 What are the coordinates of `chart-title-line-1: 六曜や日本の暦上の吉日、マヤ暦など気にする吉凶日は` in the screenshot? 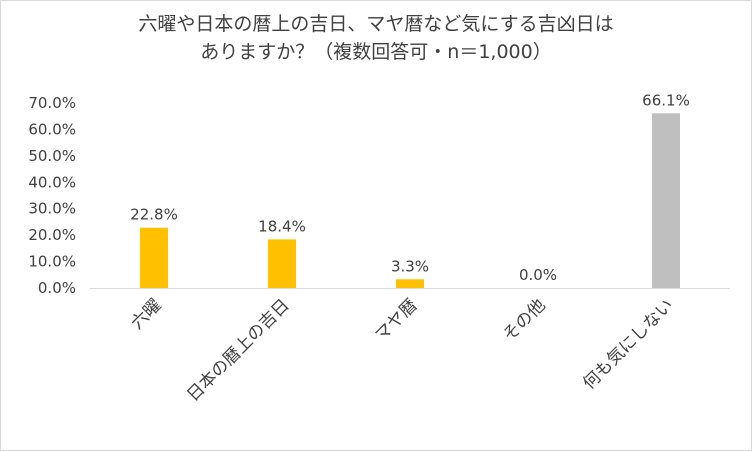 It's located at (376, 24).